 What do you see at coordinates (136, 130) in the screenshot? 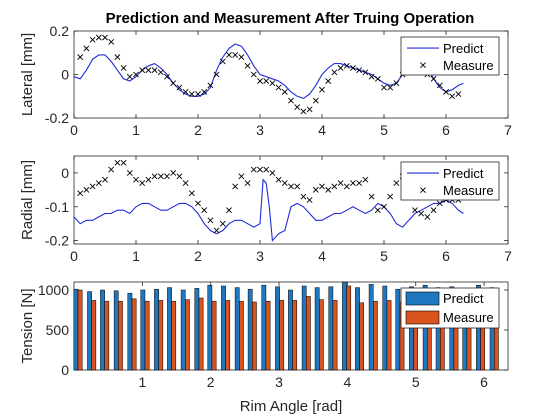
I see `x-tick-label: 1` at bounding box center [136, 130].